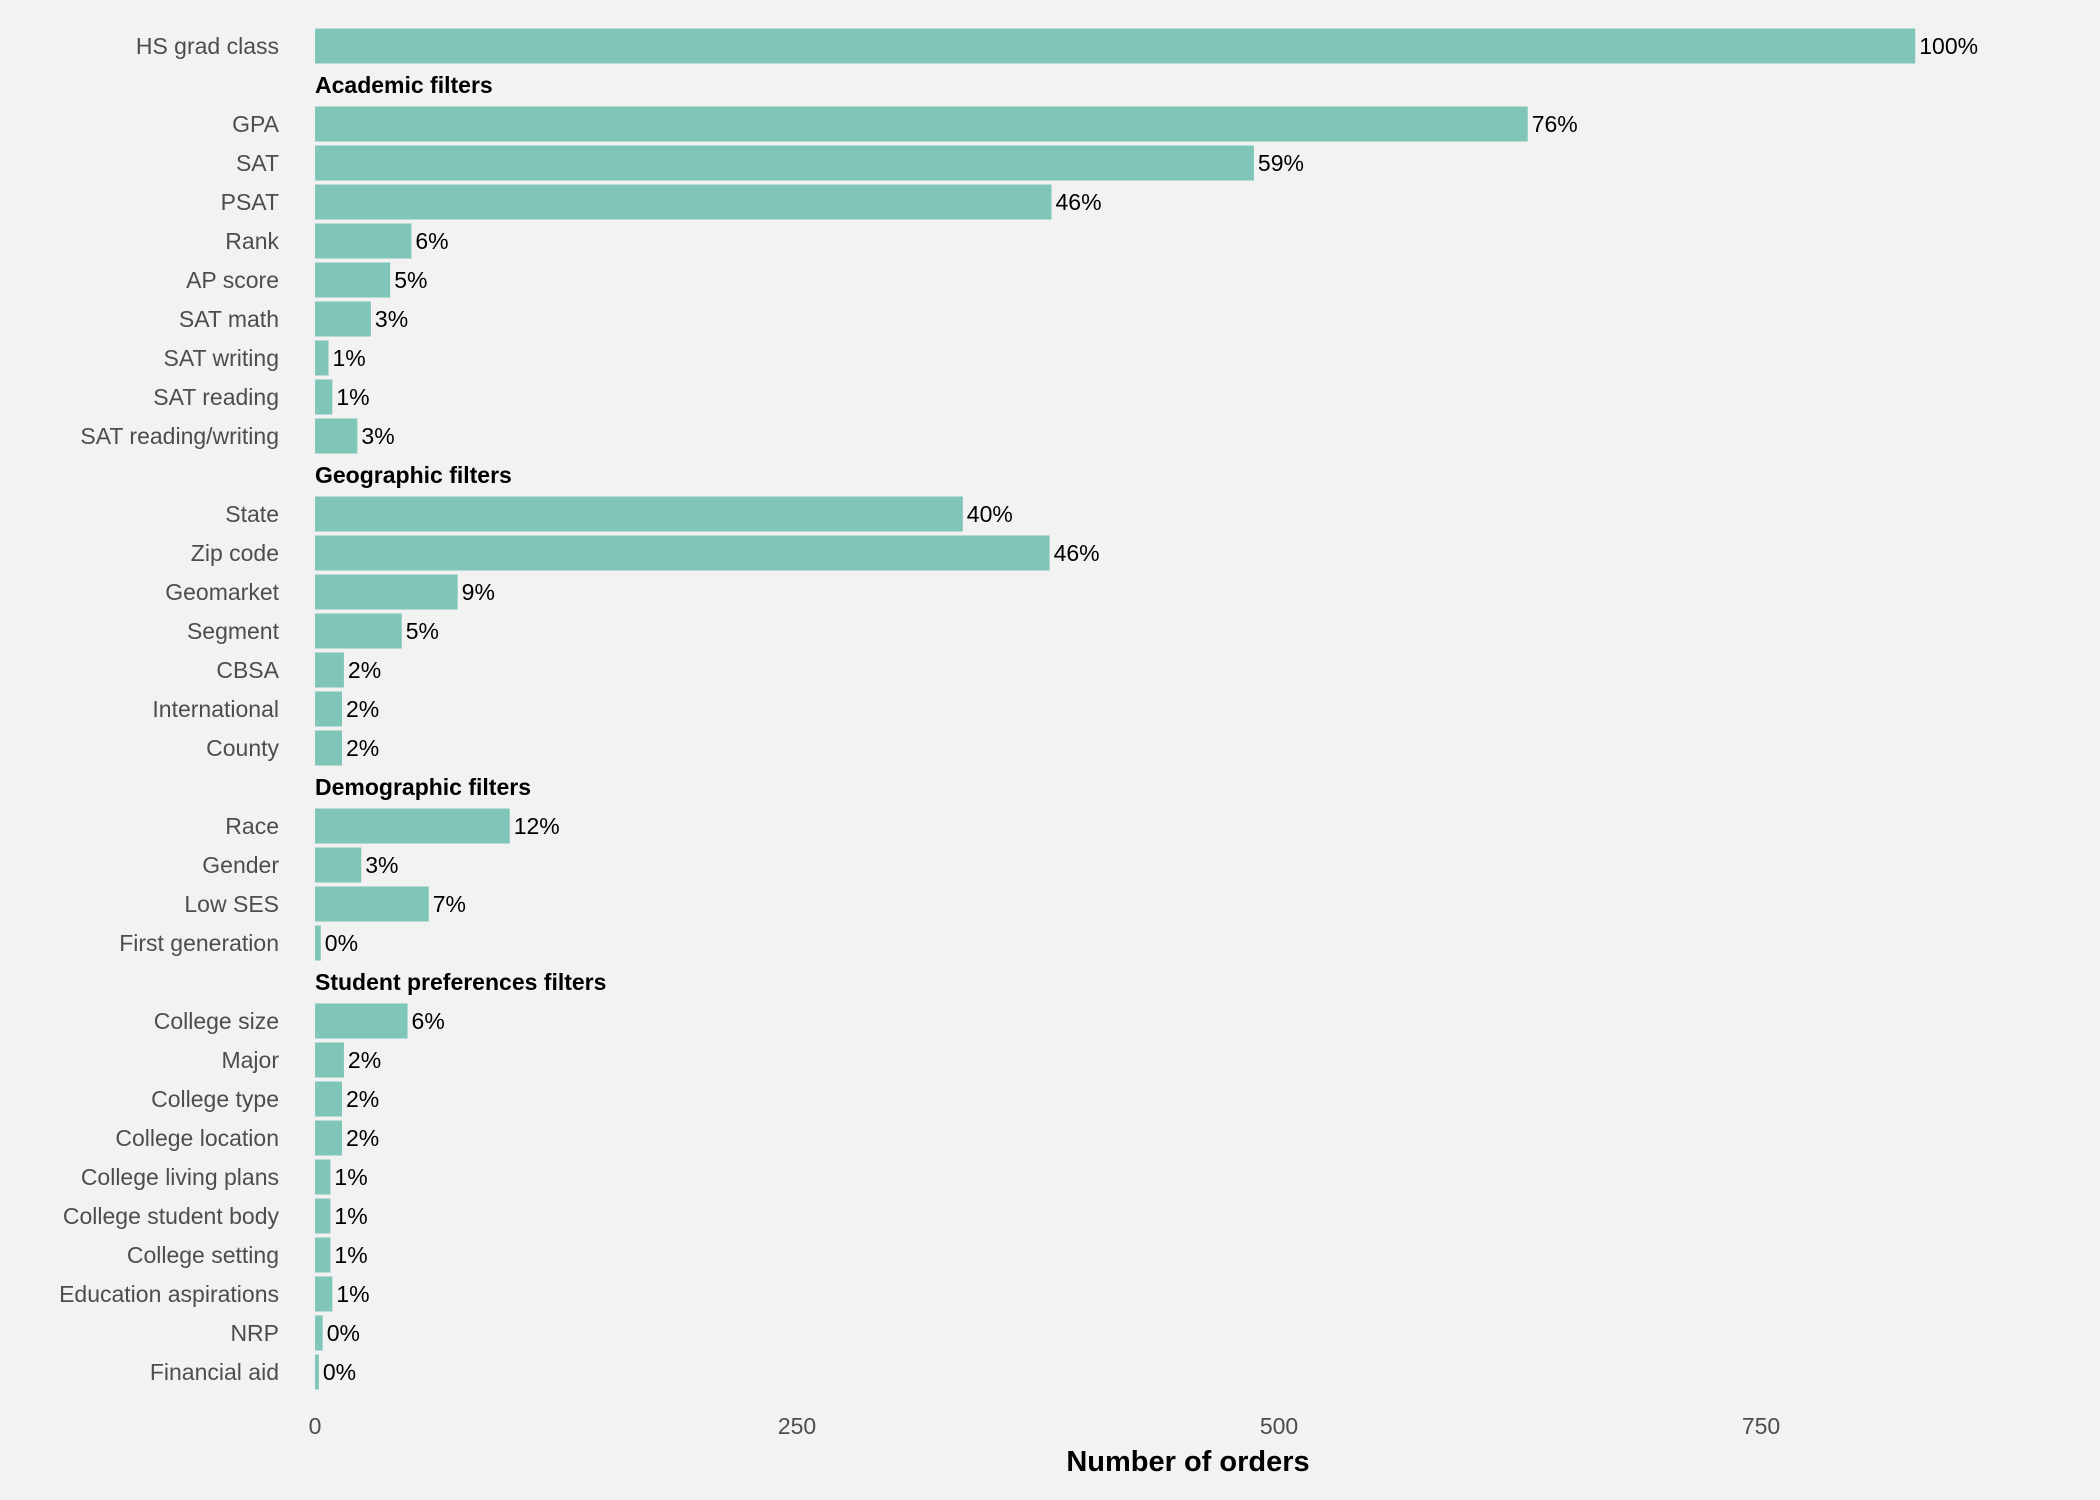 This screenshot has height=1500, width=2100. Describe the element at coordinates (250, 1060) in the screenshot. I see `category-label-major: Major` at that location.